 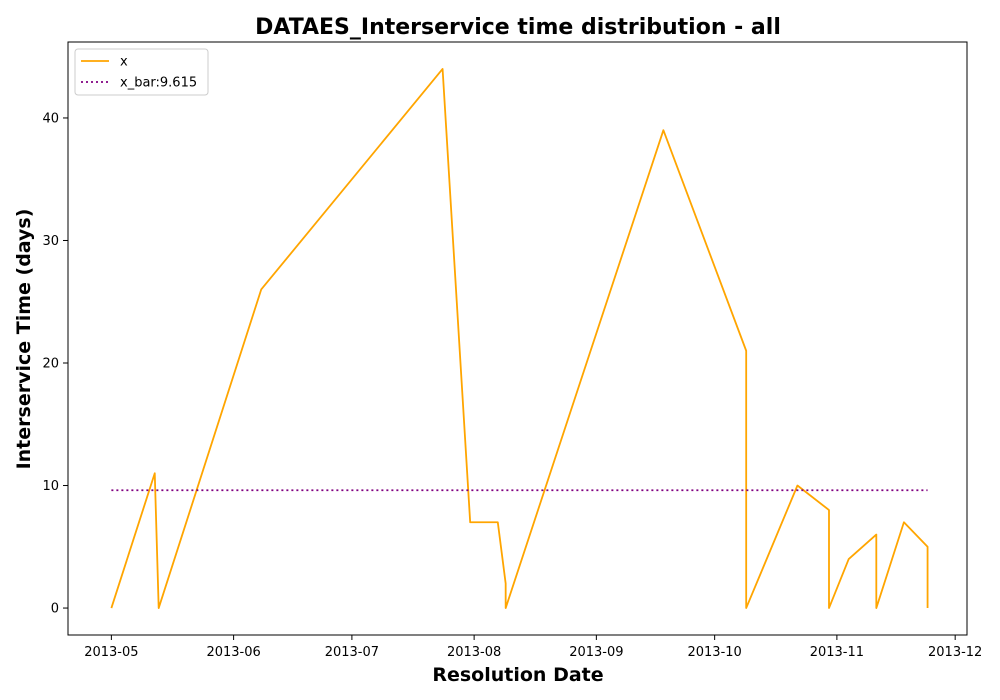 I want to click on x-tick-label: 2013-10, so click(x=714, y=652).